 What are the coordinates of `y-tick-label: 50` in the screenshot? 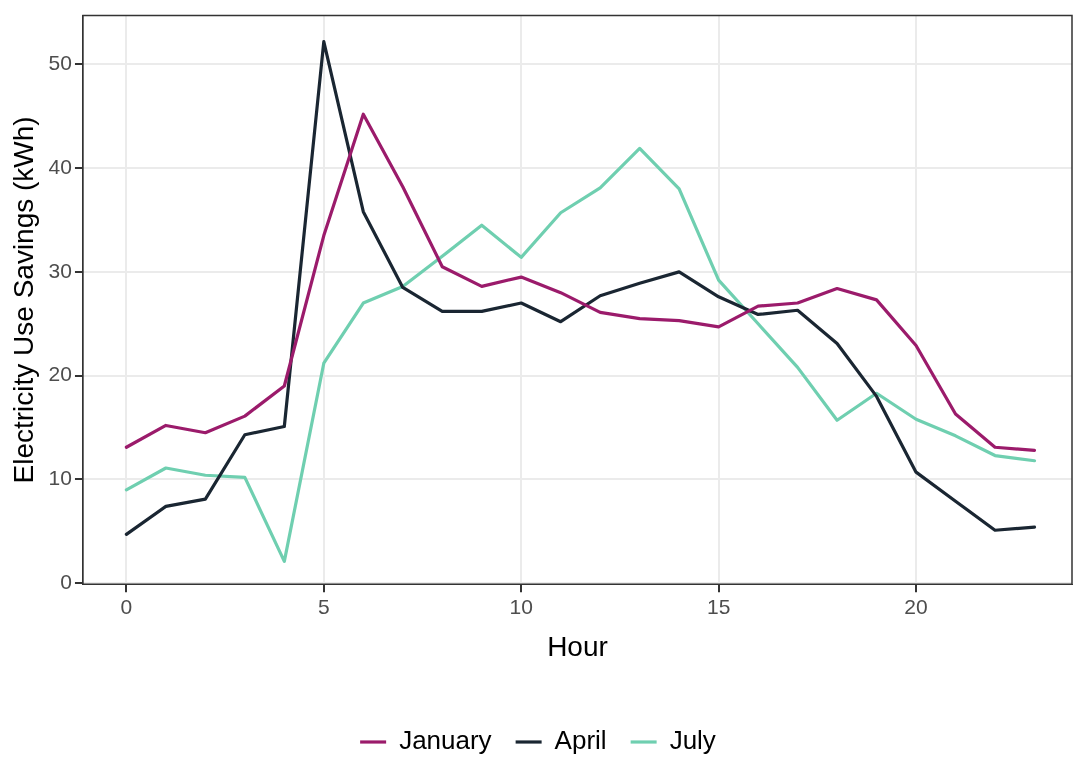 It's located at (60, 63).